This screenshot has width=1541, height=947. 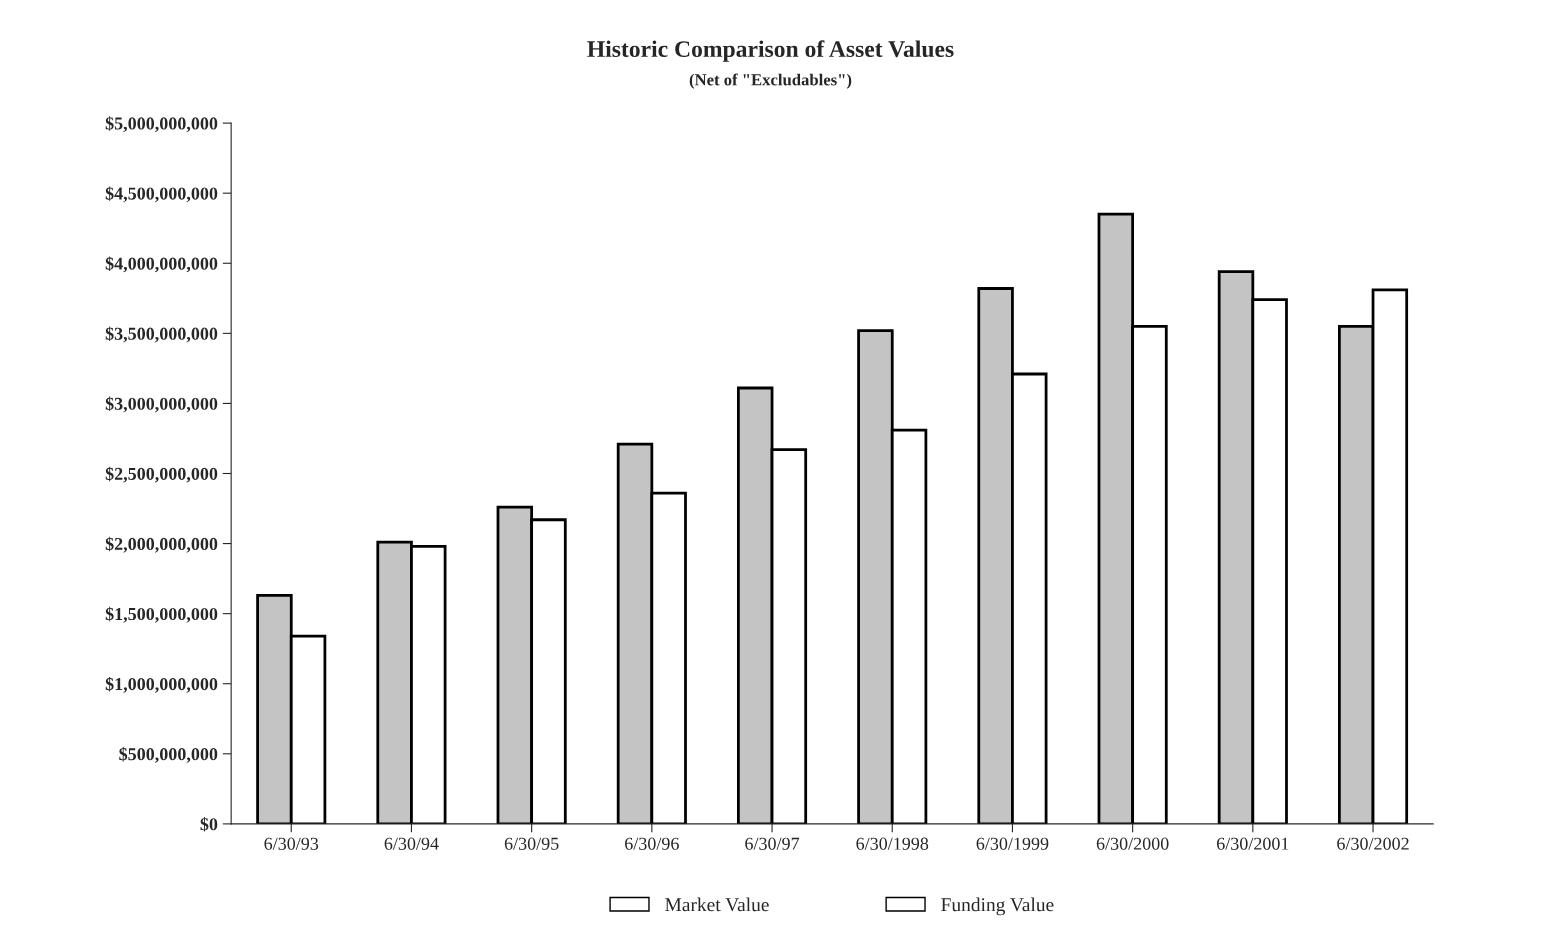 What do you see at coordinates (411, 843) in the screenshot?
I see `x-tick-label: 6/30/94` at bounding box center [411, 843].